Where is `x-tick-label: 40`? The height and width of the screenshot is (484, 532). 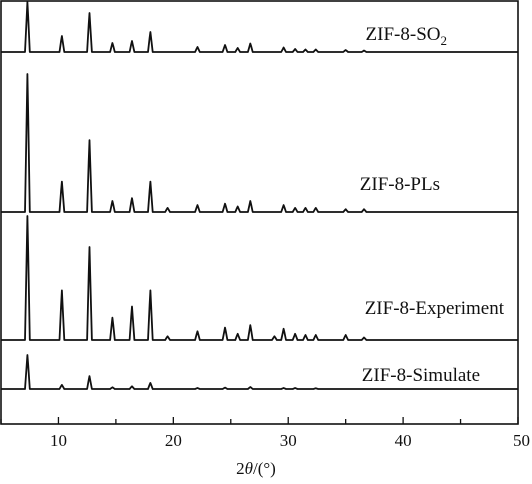 x-tick-label: 40 is located at coordinates (403, 440).